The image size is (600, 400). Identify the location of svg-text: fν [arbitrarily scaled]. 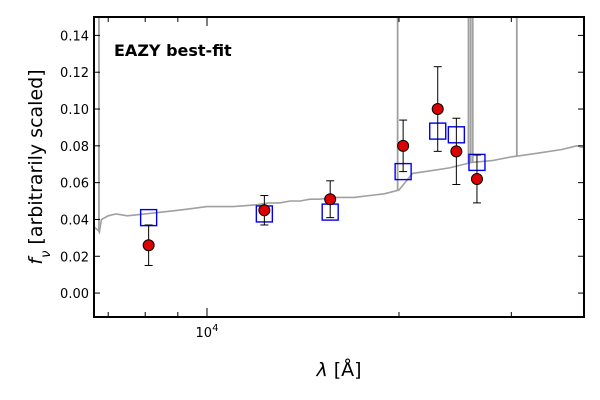
(39, 166).